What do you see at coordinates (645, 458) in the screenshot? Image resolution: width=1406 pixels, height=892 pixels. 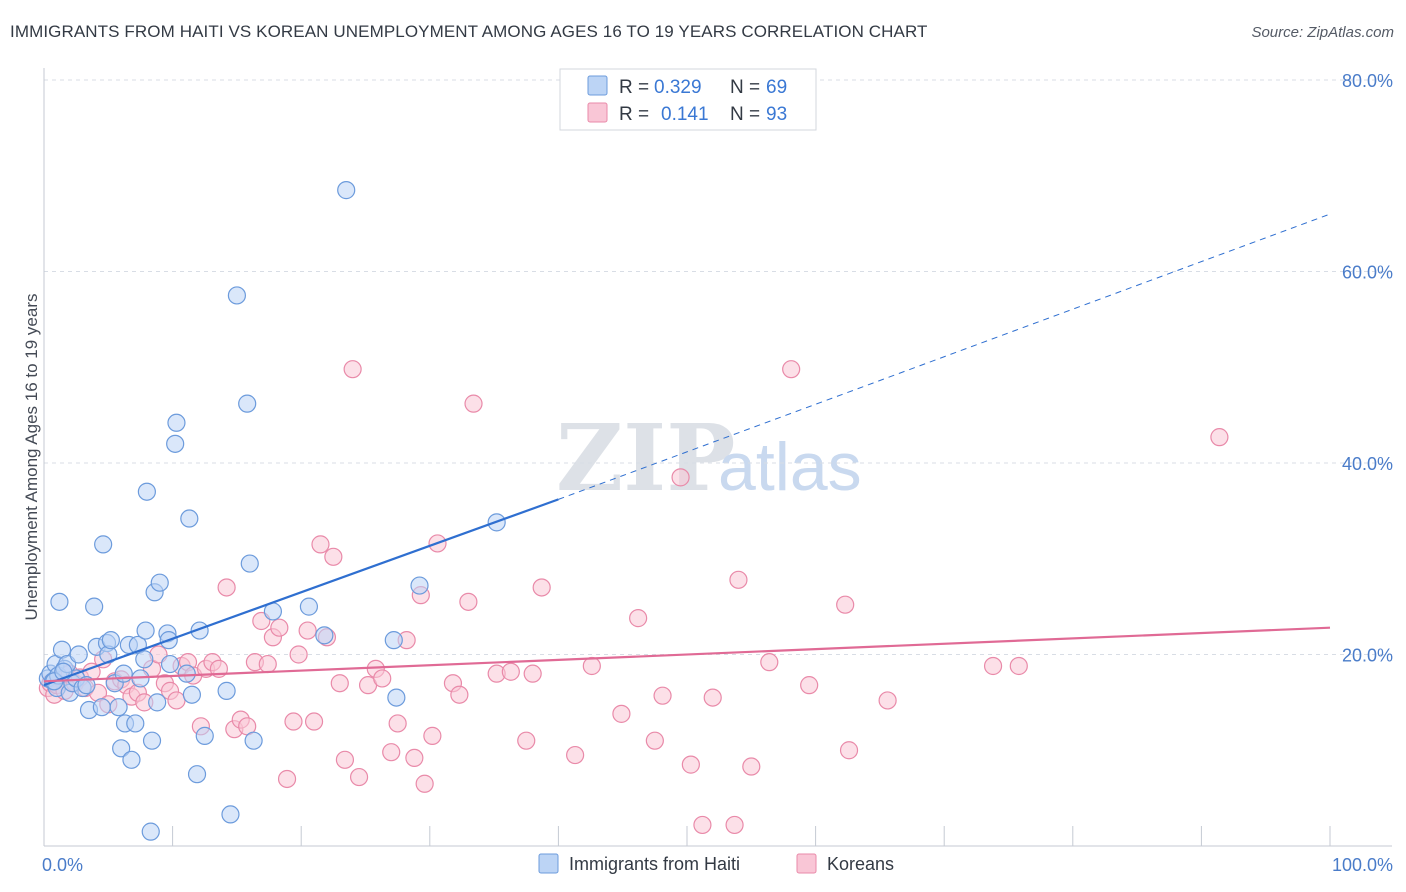 I see `watermark-zip: ZIP` at bounding box center [645, 458].